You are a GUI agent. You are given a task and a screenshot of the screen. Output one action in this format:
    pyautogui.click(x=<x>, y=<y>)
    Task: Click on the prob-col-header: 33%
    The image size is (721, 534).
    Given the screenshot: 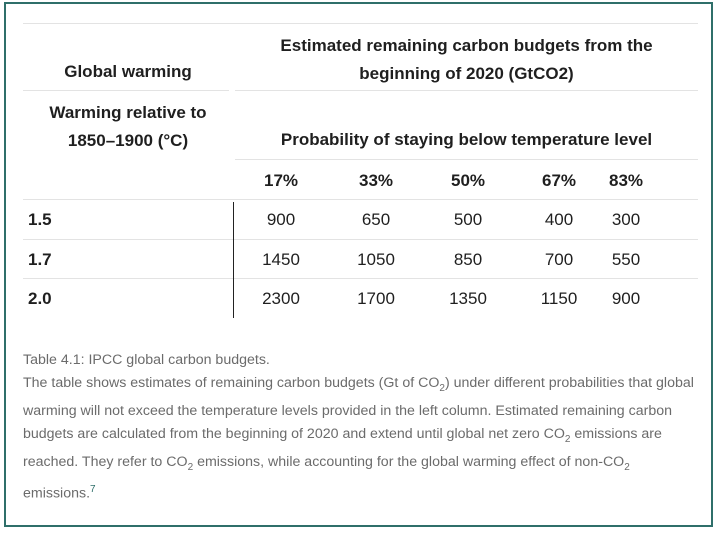 What is the action you would take?
    pyautogui.click(x=376, y=180)
    